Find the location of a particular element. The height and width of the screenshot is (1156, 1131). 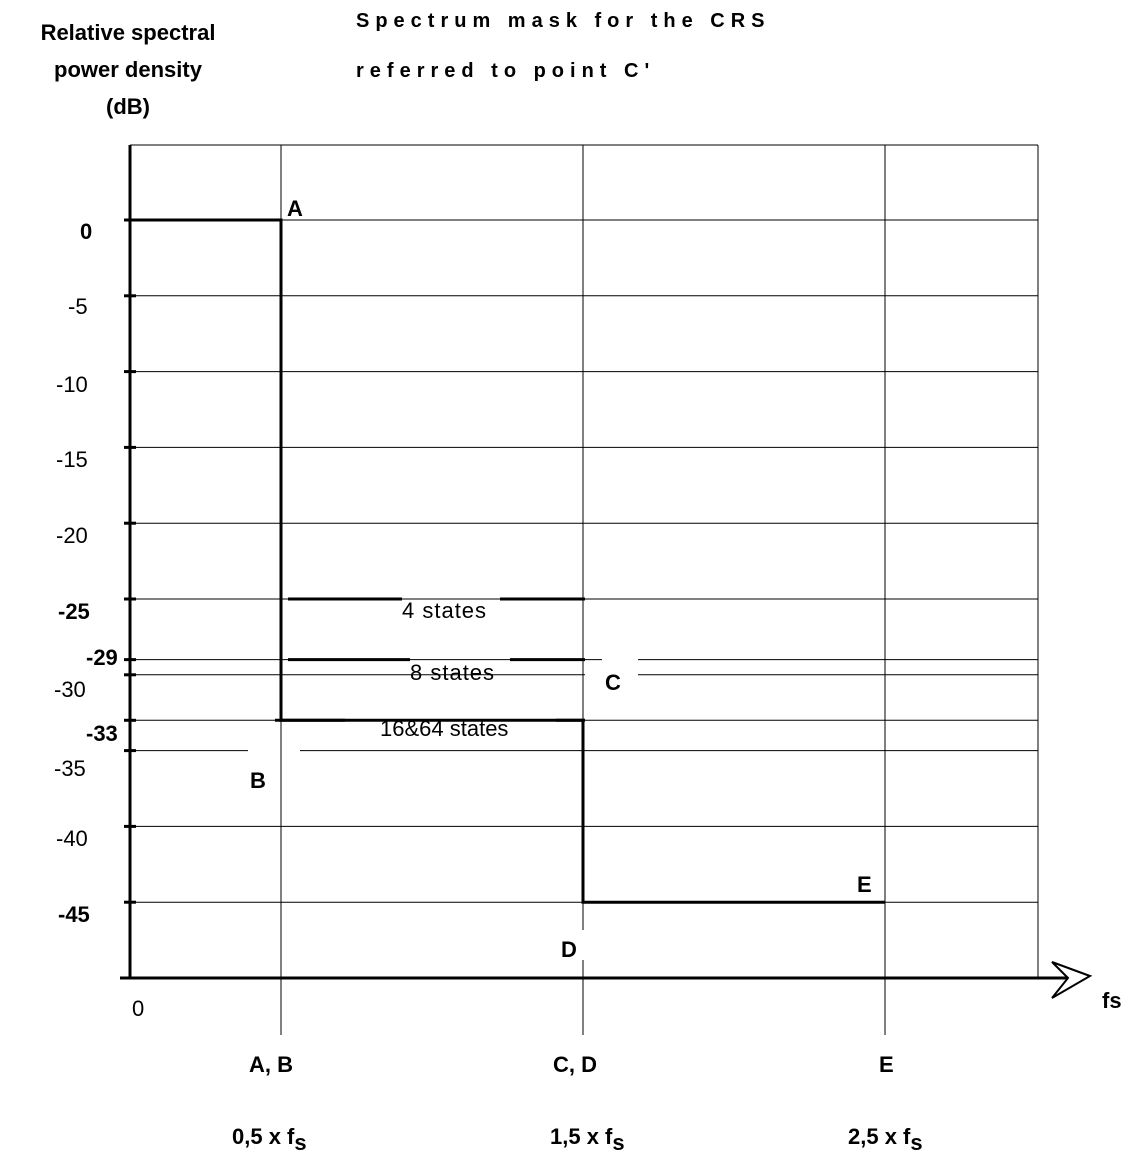

x-point-label-ab: A, B is located at coordinates (271, 1064).